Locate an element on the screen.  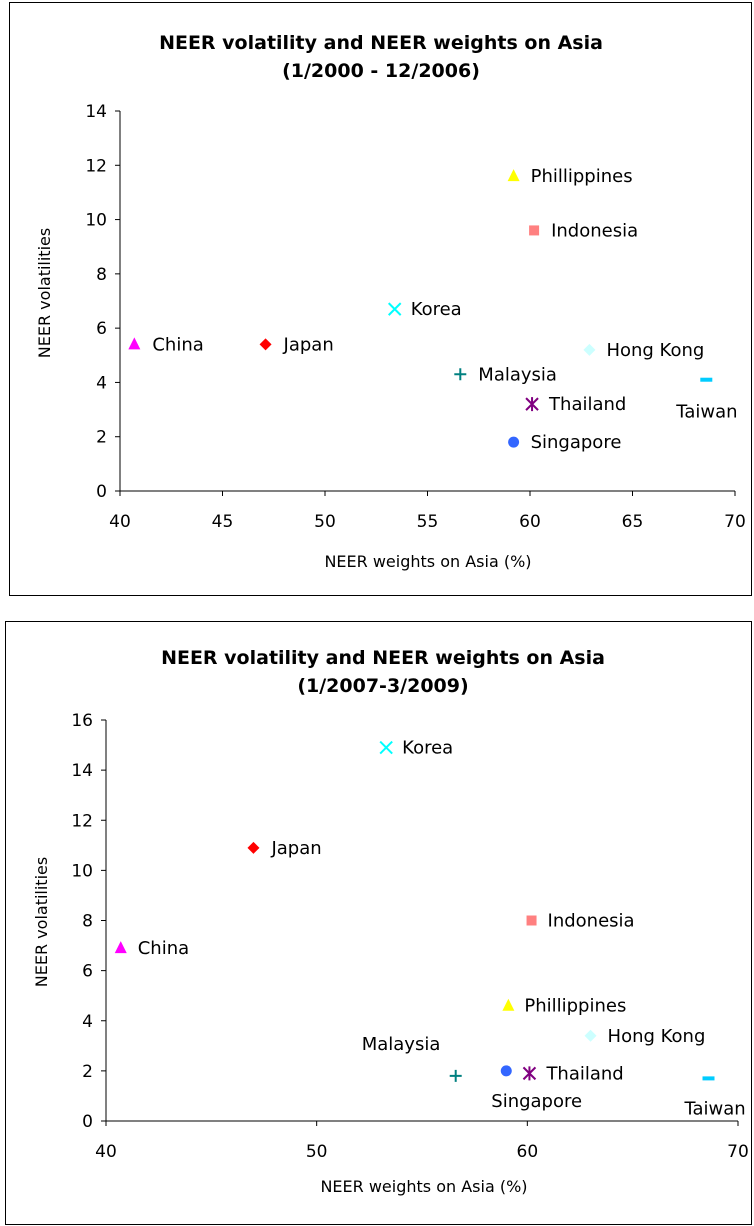
chart-subtitle: (1/2007-3/2009) is located at coordinates (382, 686).